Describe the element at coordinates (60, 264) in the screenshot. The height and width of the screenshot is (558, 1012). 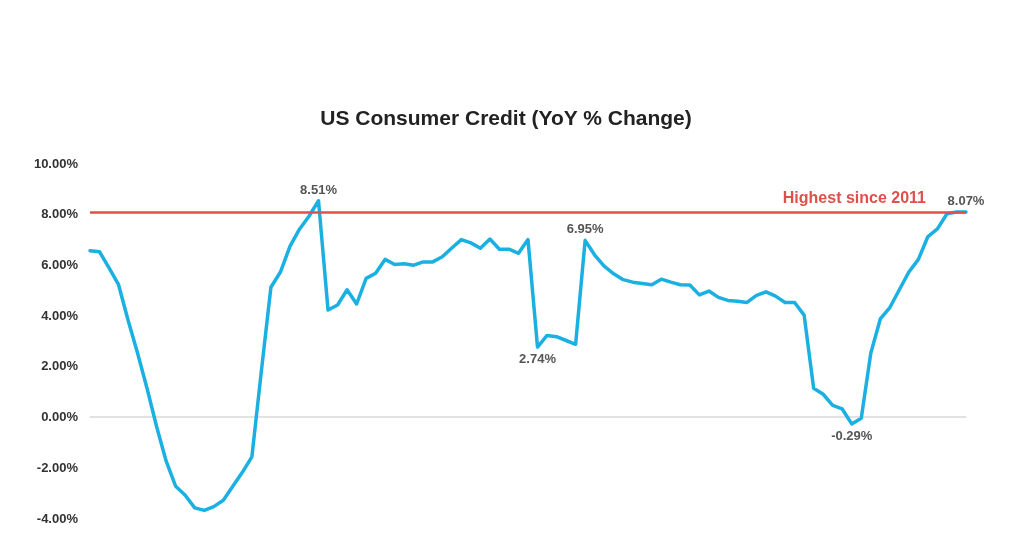
I see `y-tick-label: 6.00%` at that location.